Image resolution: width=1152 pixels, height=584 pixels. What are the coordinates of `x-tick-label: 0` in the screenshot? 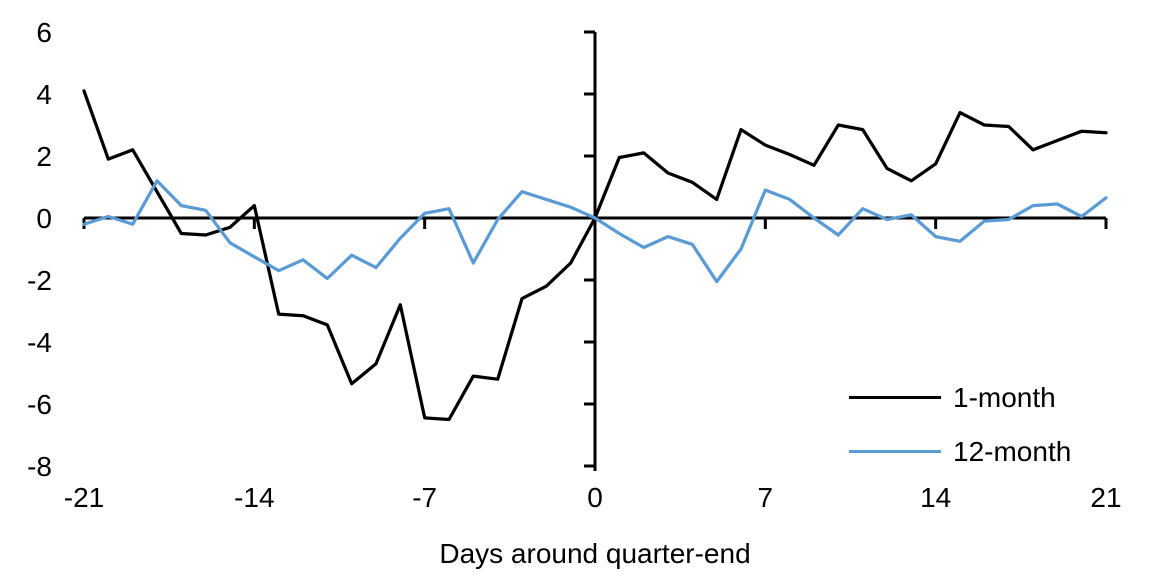 It's located at (595, 497).